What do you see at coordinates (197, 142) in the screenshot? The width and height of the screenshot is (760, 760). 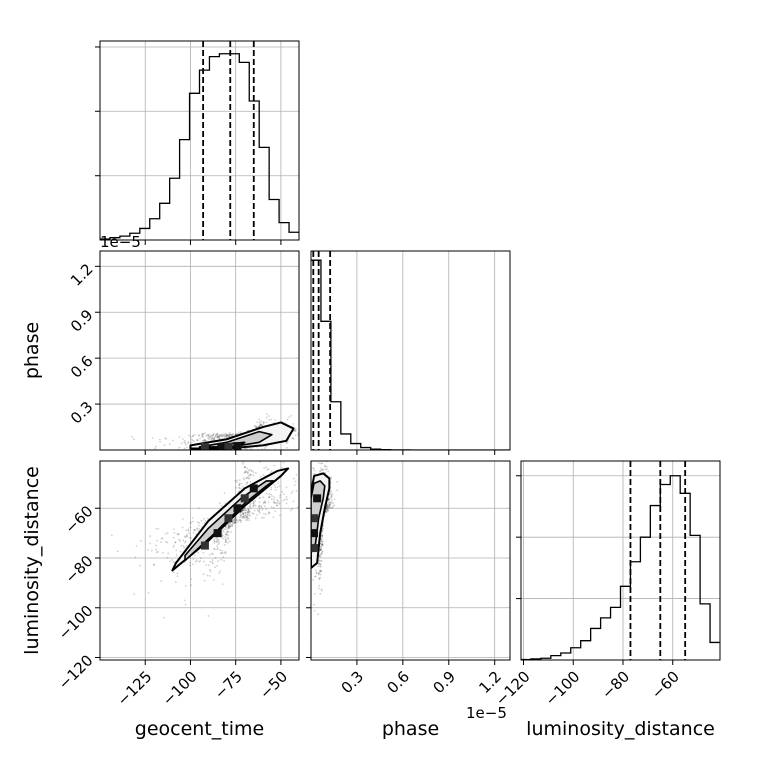 I see `hist-geocent-time-panel` at bounding box center [197, 142].